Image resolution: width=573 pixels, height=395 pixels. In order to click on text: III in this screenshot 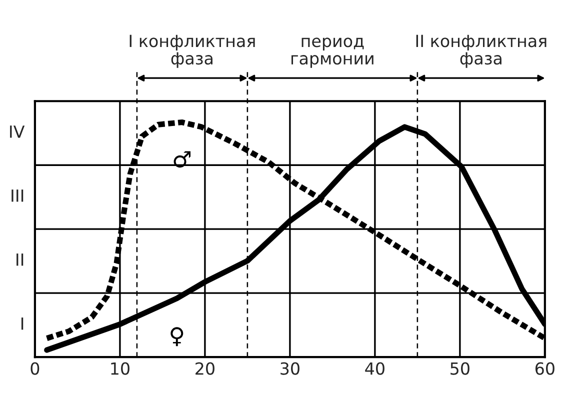, I will do `click(18, 196)`.